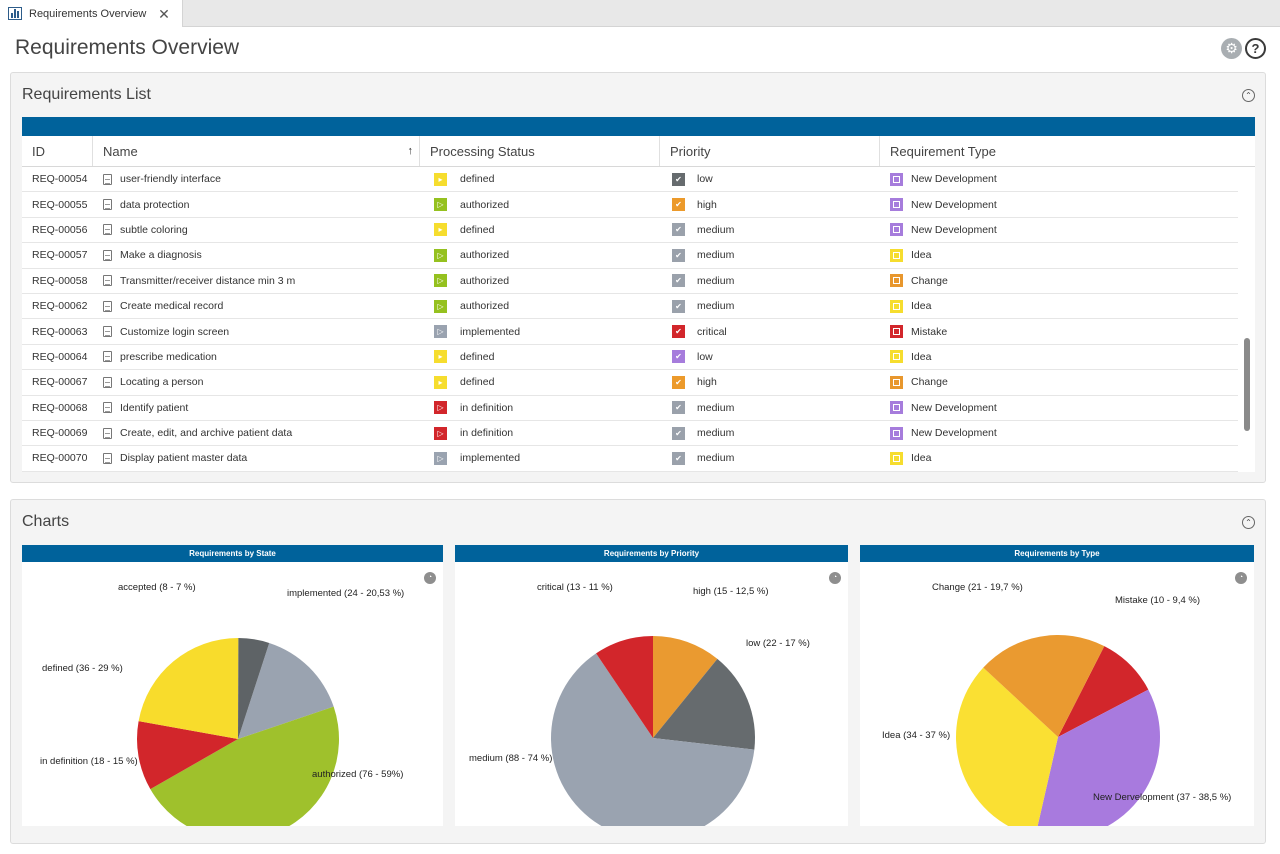  I want to click on cell-name-text: Display patient master data, so click(184, 458).